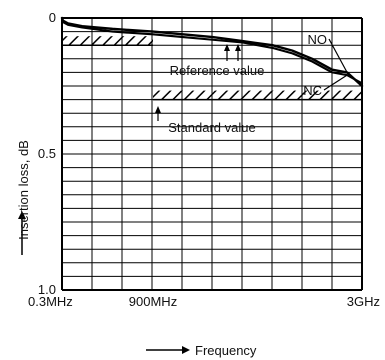 This screenshot has width=385, height=360. What do you see at coordinates (23, 190) in the screenshot?
I see `y-axis-title: Insertion loss, dB` at bounding box center [23, 190].